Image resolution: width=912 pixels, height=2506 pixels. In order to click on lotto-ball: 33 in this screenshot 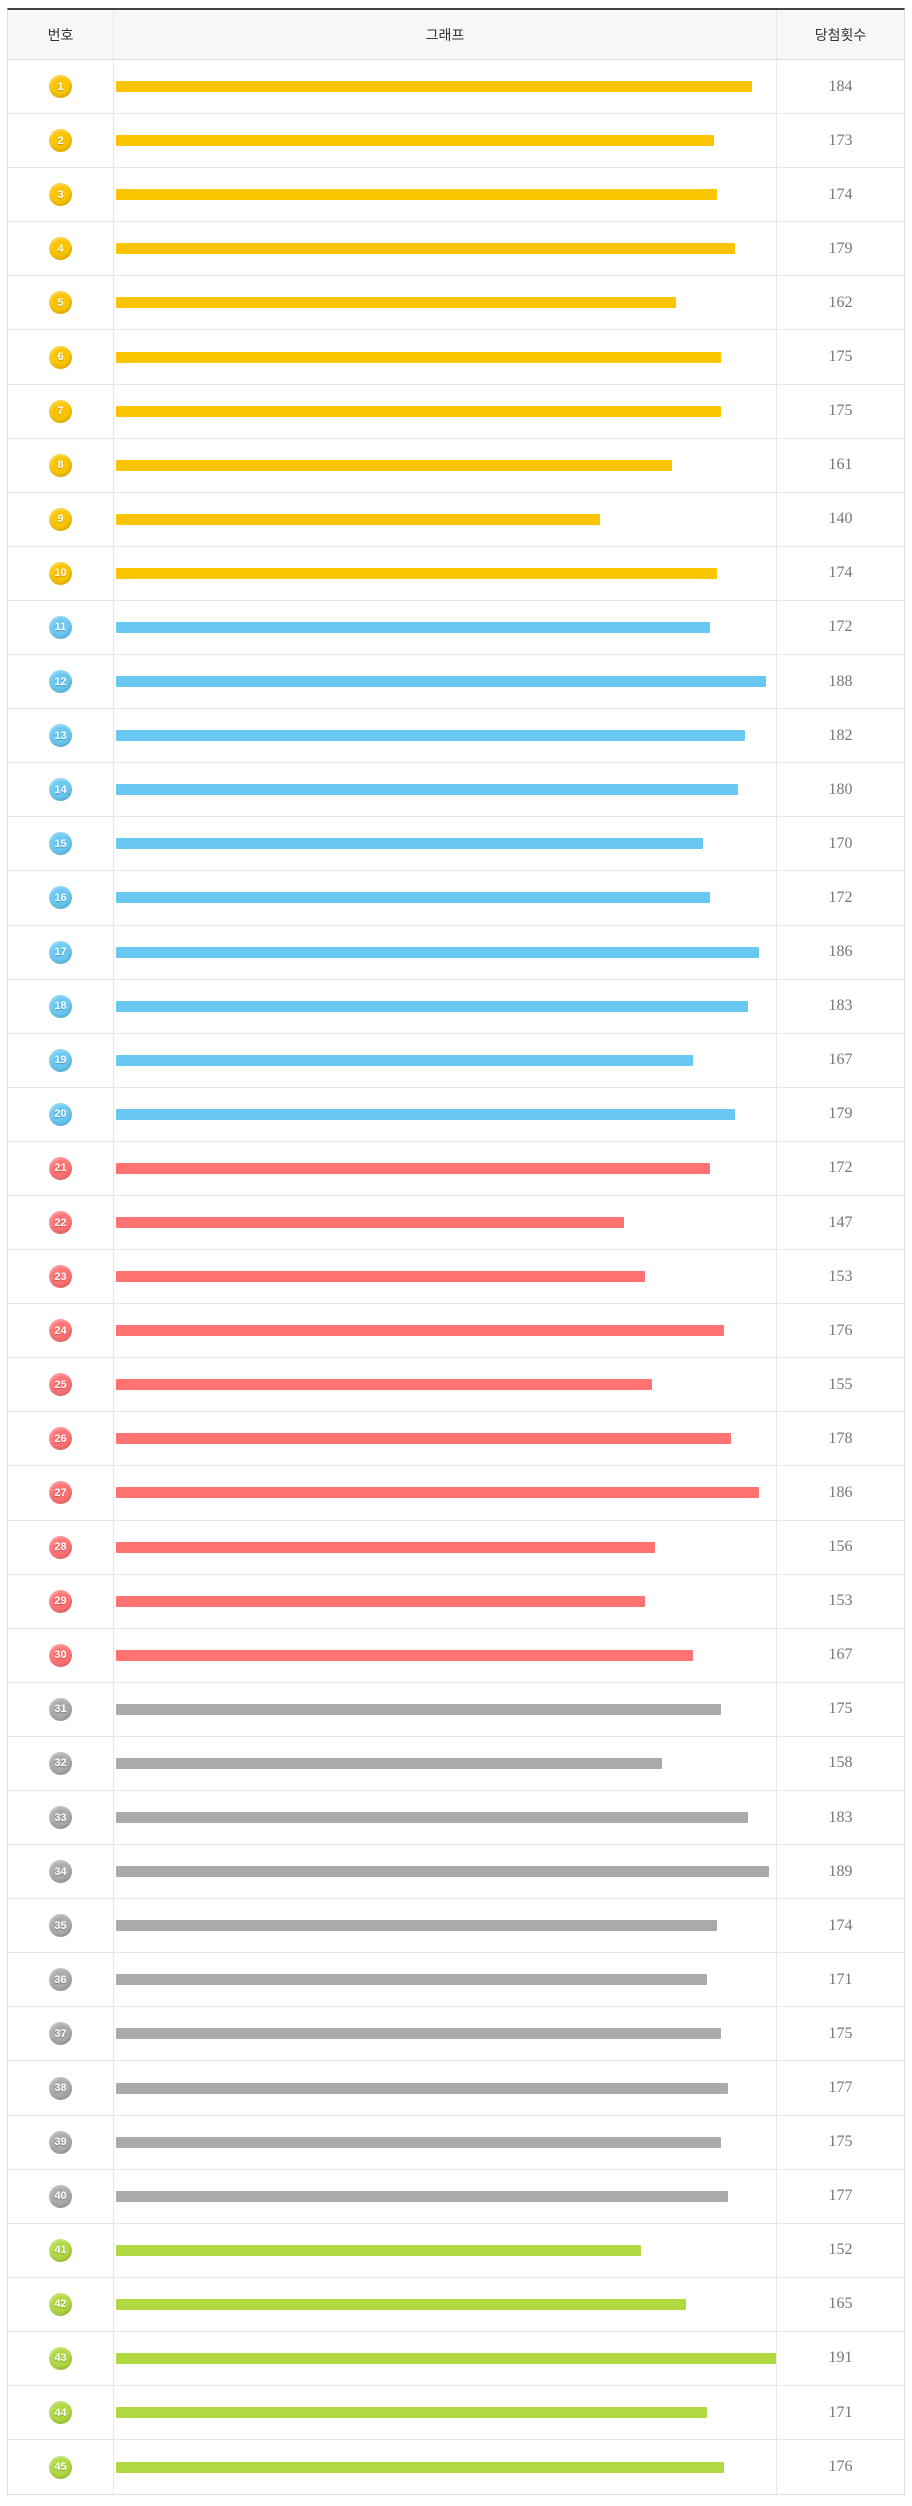, I will do `click(60, 1818)`.